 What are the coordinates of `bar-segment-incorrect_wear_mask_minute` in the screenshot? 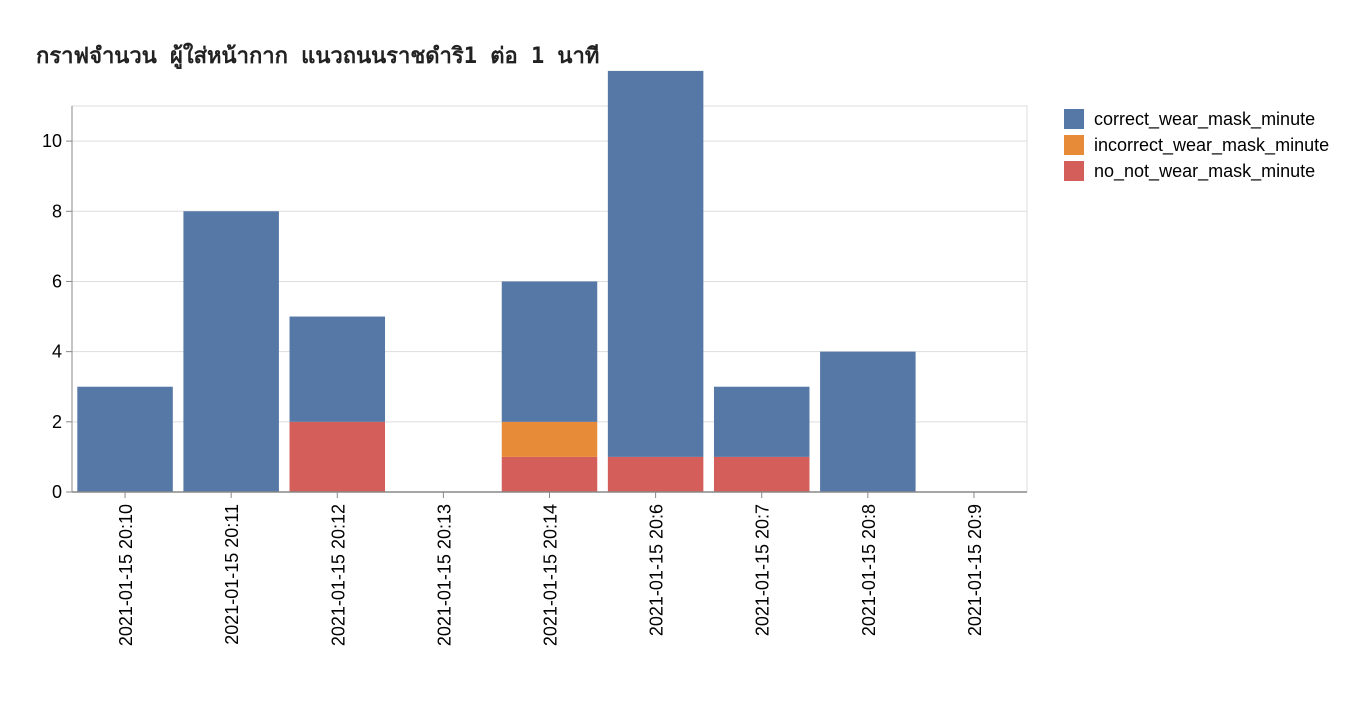 It's located at (549, 439).